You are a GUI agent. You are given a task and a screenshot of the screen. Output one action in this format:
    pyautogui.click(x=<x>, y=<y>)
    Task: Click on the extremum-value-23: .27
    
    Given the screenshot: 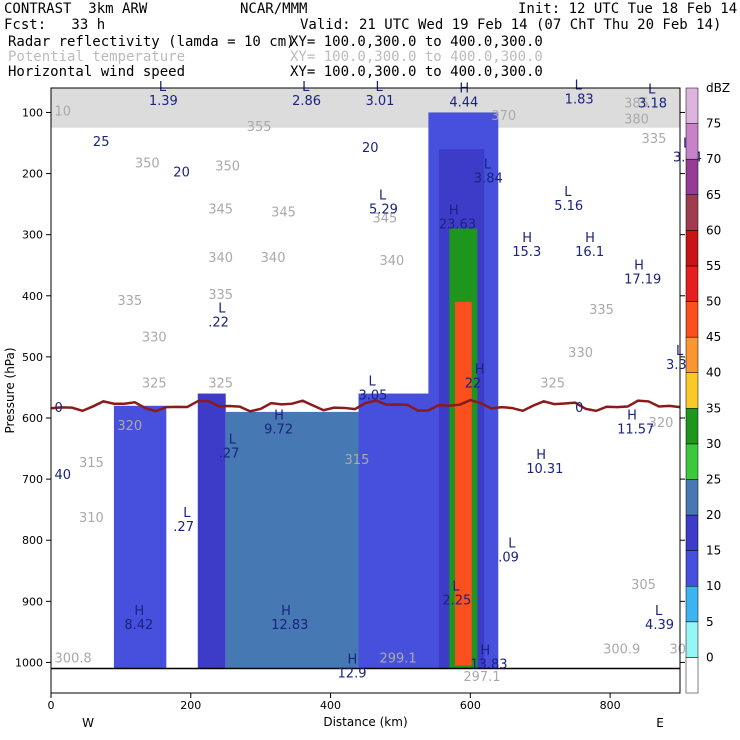 What is the action you would take?
    pyautogui.click(x=183, y=527)
    